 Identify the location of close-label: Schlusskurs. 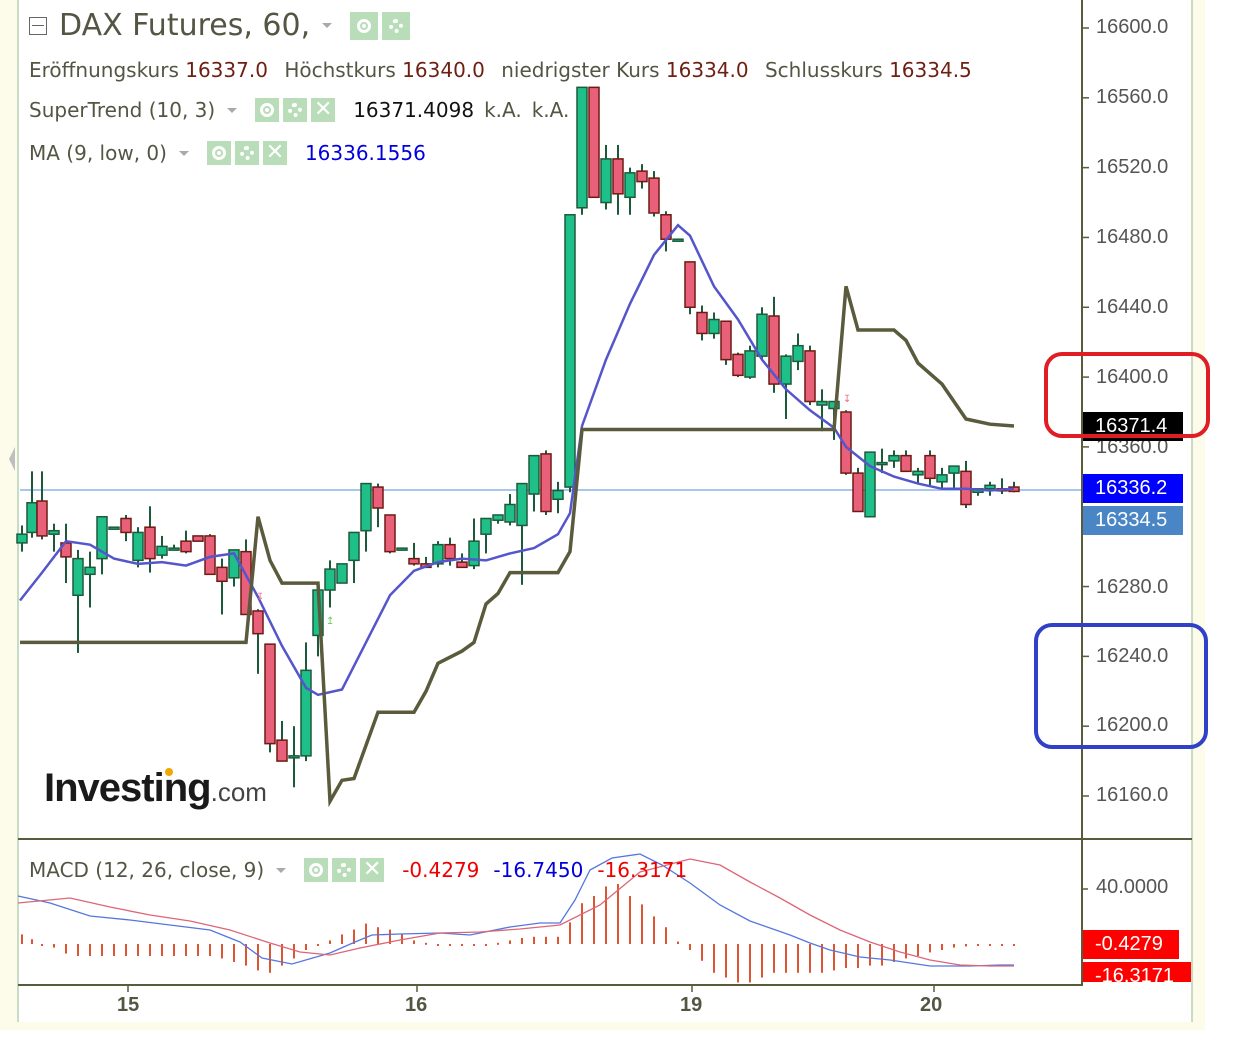
(823, 70).